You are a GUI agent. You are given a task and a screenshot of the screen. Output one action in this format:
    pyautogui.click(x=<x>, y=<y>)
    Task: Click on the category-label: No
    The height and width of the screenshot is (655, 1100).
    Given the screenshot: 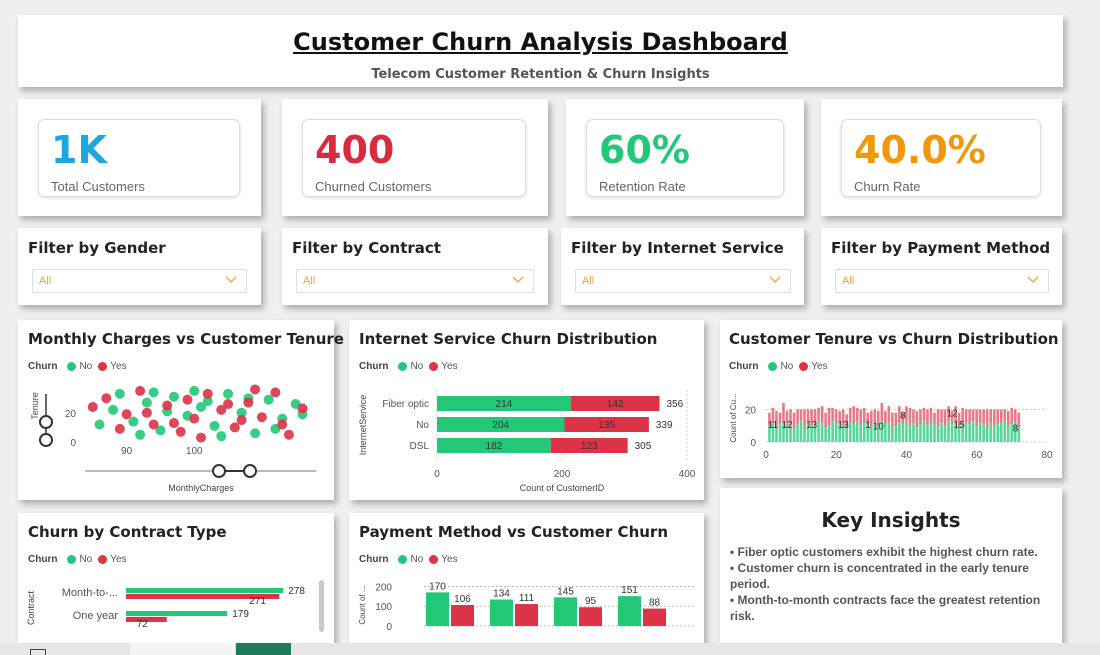 What is the action you would take?
    pyautogui.click(x=422, y=425)
    